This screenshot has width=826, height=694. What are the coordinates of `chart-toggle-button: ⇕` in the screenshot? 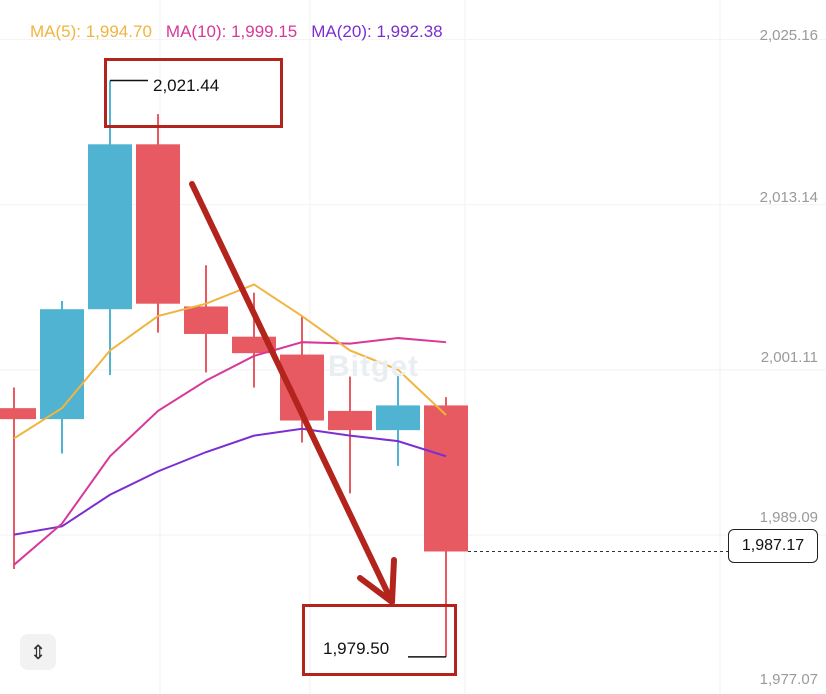 It's located at (38, 652).